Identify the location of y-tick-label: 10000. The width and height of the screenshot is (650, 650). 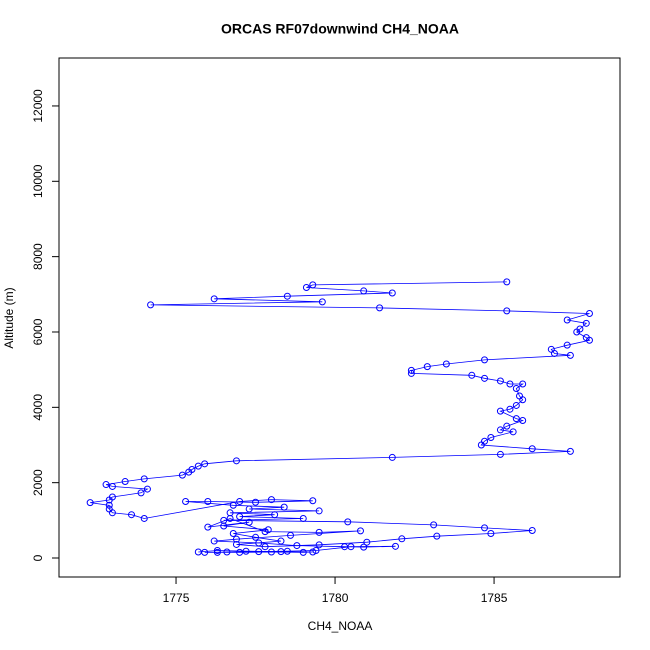
(38, 181).